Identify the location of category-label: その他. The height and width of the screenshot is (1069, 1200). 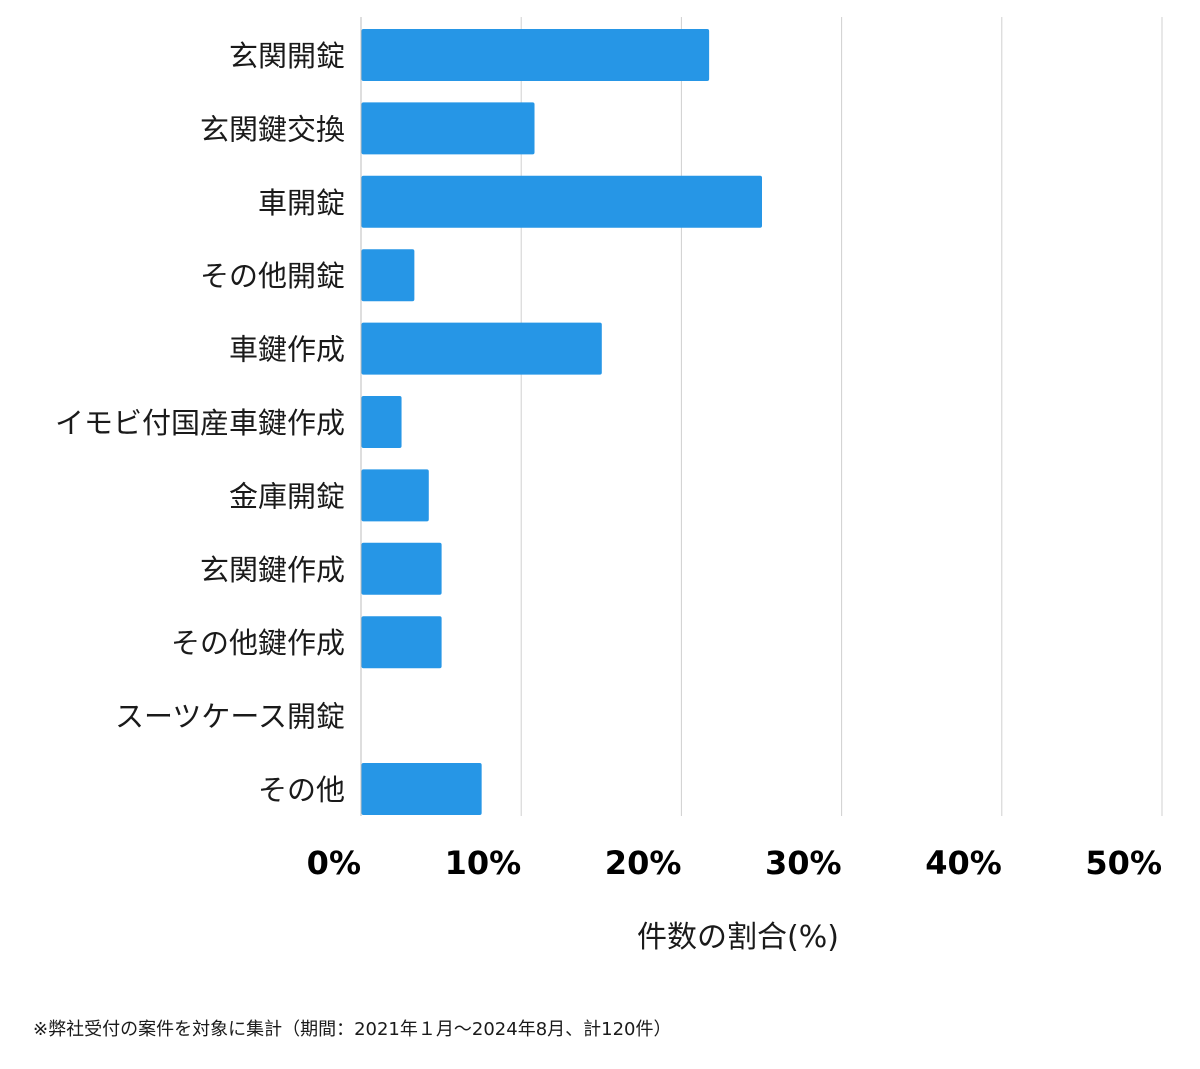
(301, 790).